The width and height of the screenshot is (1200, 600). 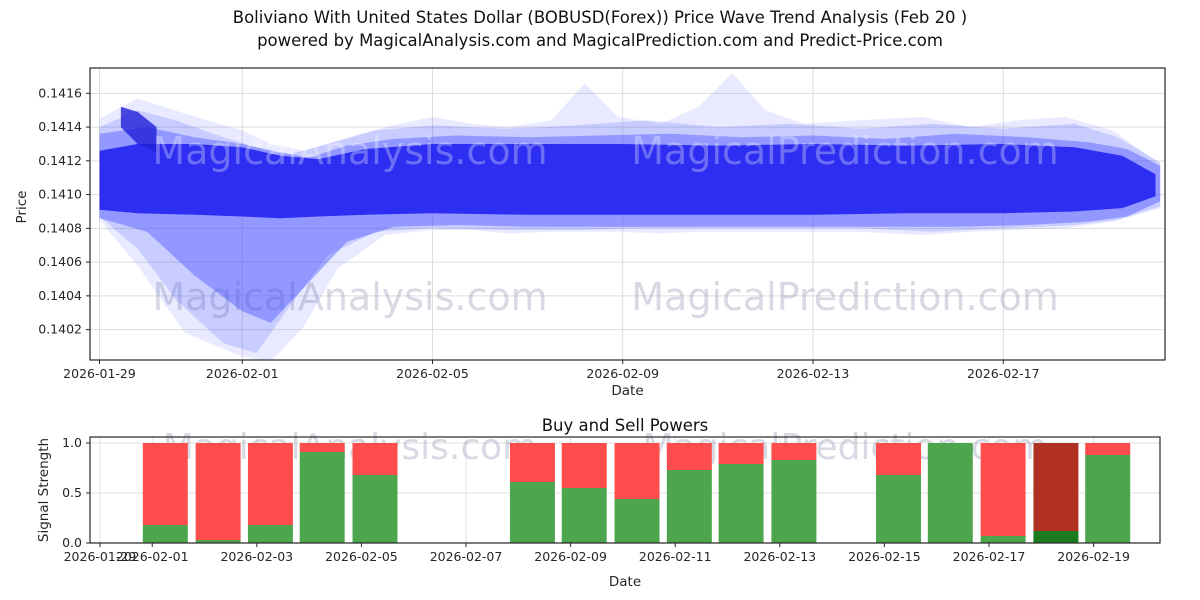 I want to click on y-tick-label: 0.1404, so click(x=60, y=295).